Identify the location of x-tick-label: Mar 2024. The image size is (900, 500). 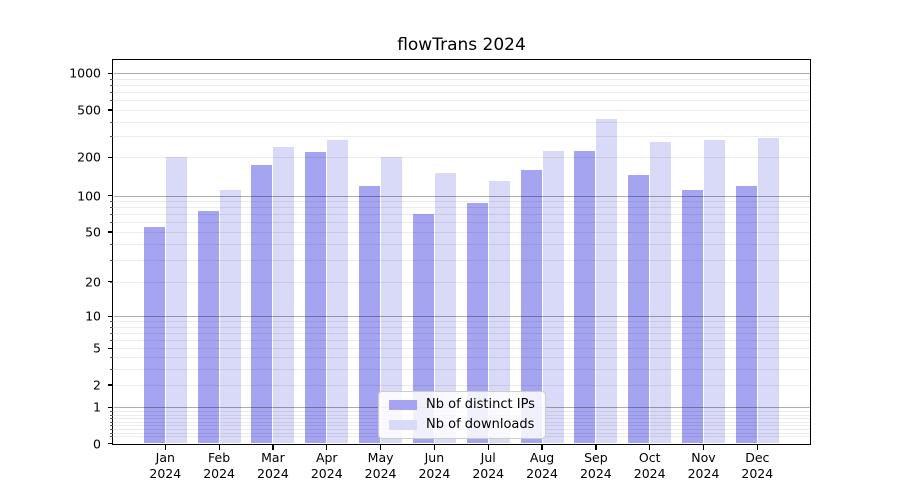
(273, 465).